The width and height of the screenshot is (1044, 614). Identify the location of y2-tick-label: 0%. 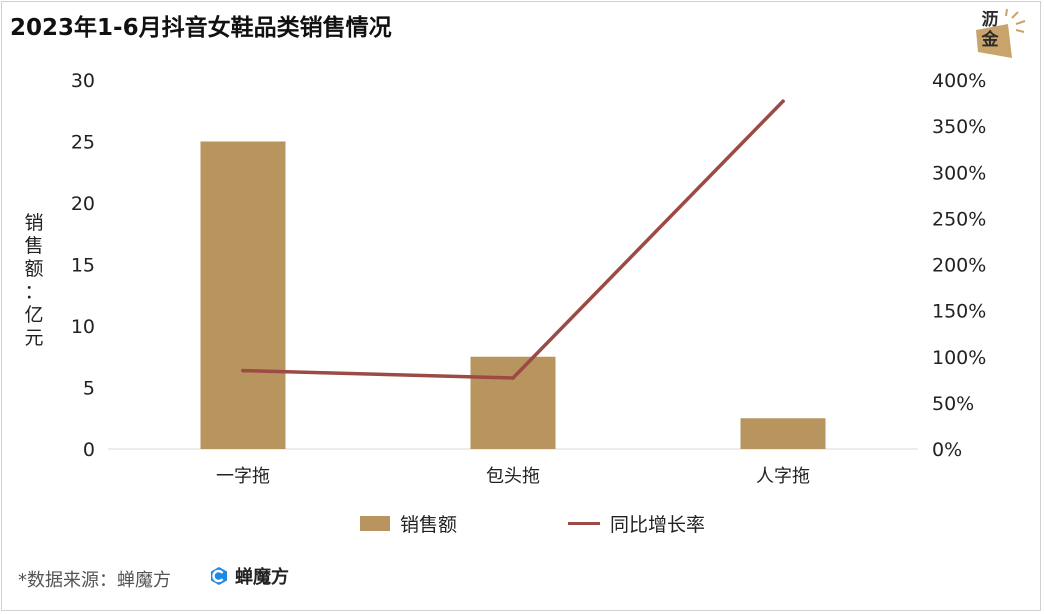
(947, 450).